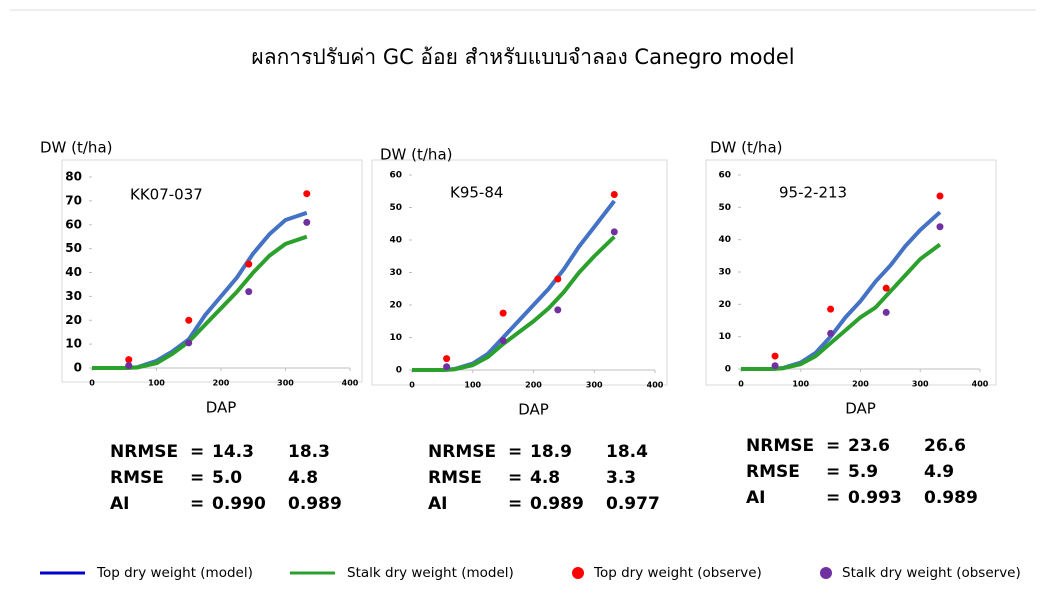 The width and height of the screenshot is (1046, 596). Describe the element at coordinates (621, 478) in the screenshot. I see `stat-value: 3.3` at that location.